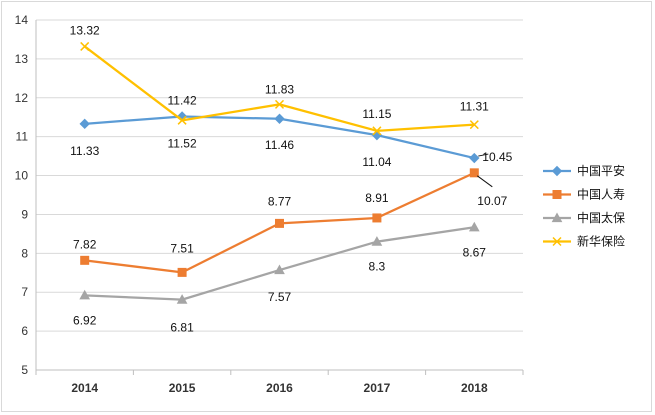 This screenshot has height=415, width=655. I want to click on legend-label: 中国平安, so click(601, 170).